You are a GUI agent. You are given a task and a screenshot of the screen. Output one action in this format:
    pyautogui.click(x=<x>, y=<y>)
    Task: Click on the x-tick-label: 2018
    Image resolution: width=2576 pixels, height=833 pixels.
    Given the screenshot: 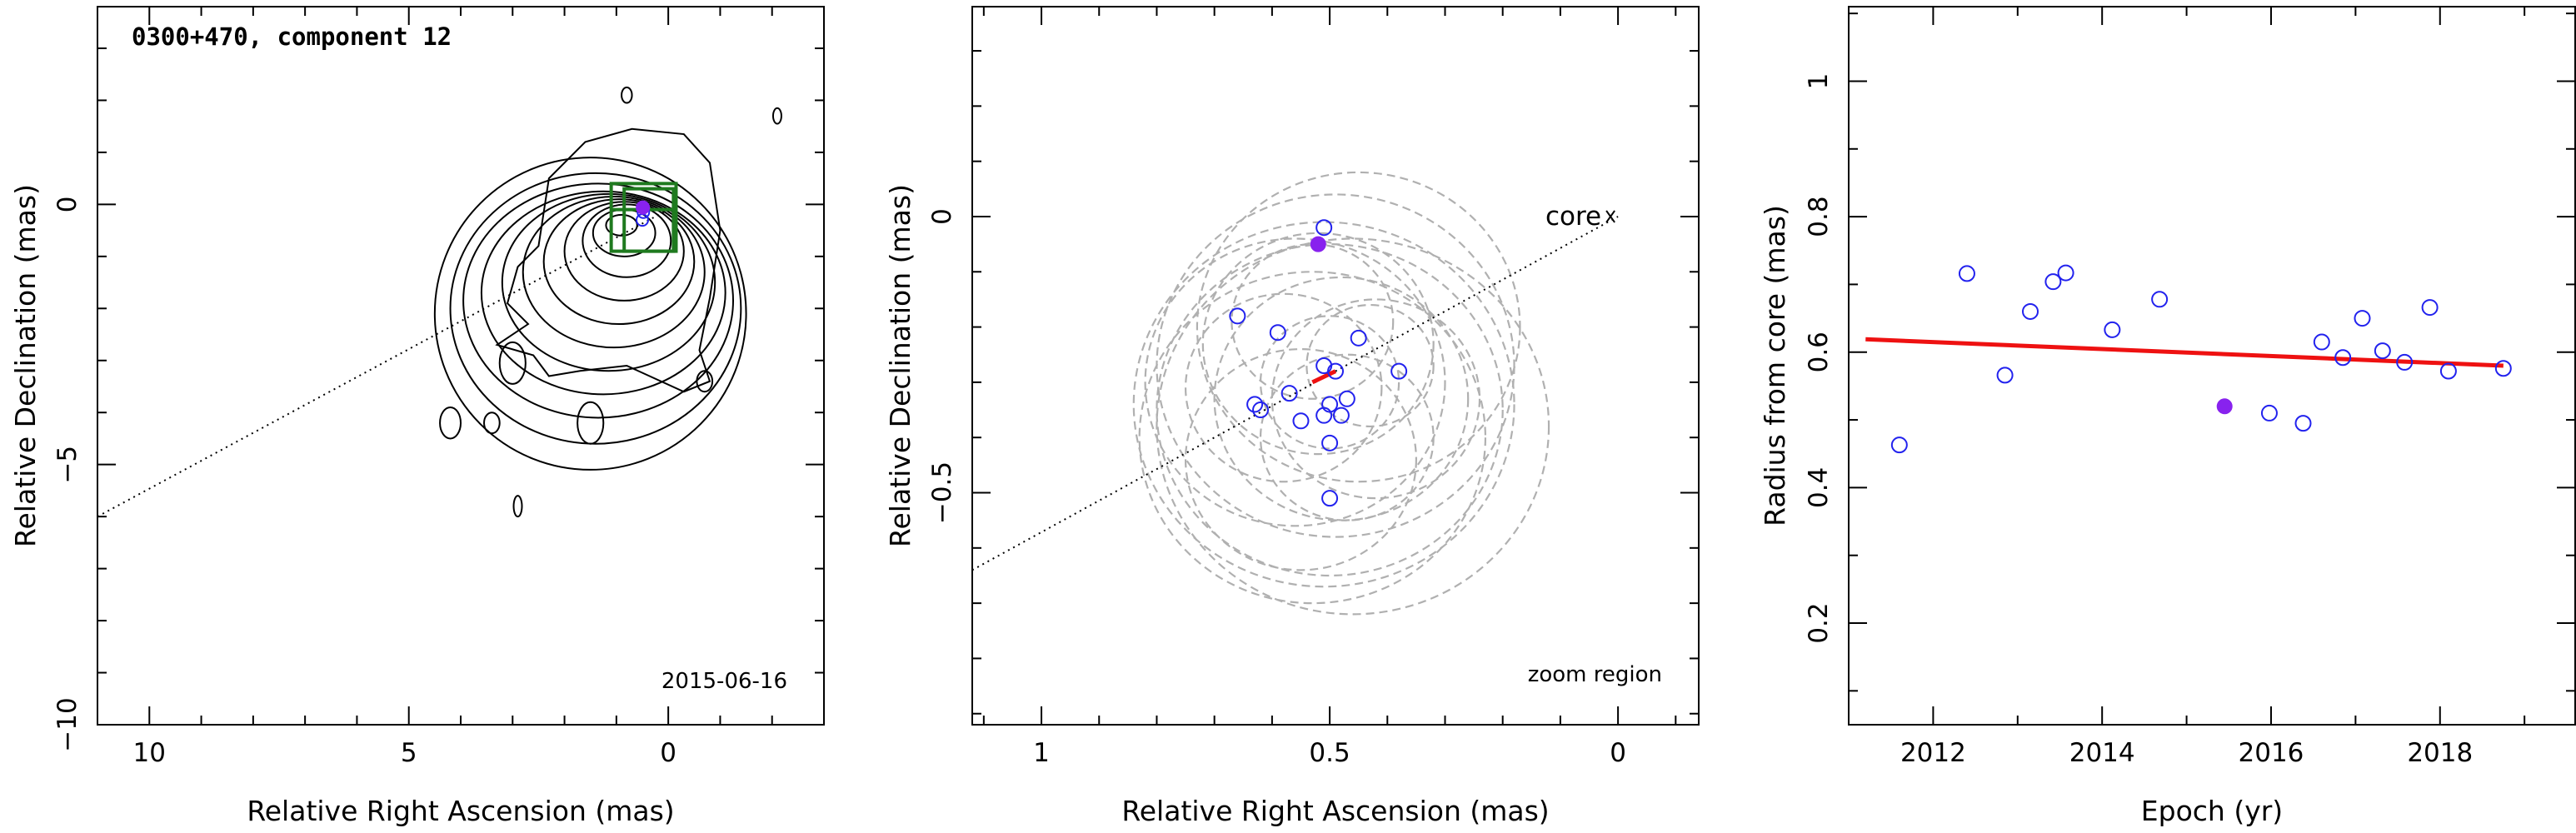 What is the action you would take?
    pyautogui.click(x=2440, y=753)
    